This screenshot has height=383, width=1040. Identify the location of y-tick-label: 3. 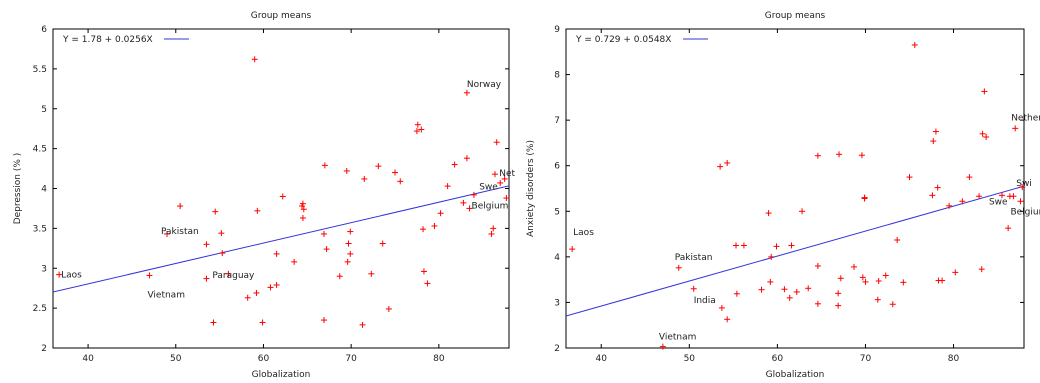
(557, 303).